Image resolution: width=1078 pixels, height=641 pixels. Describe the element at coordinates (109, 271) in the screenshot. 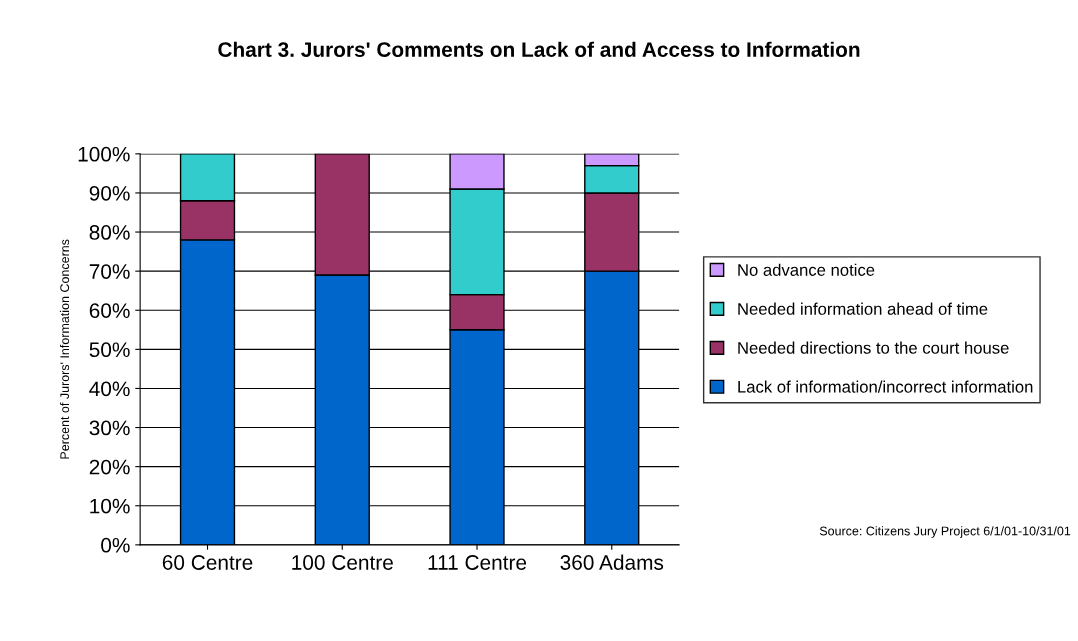

I see `y-tick-label: 70%` at that location.